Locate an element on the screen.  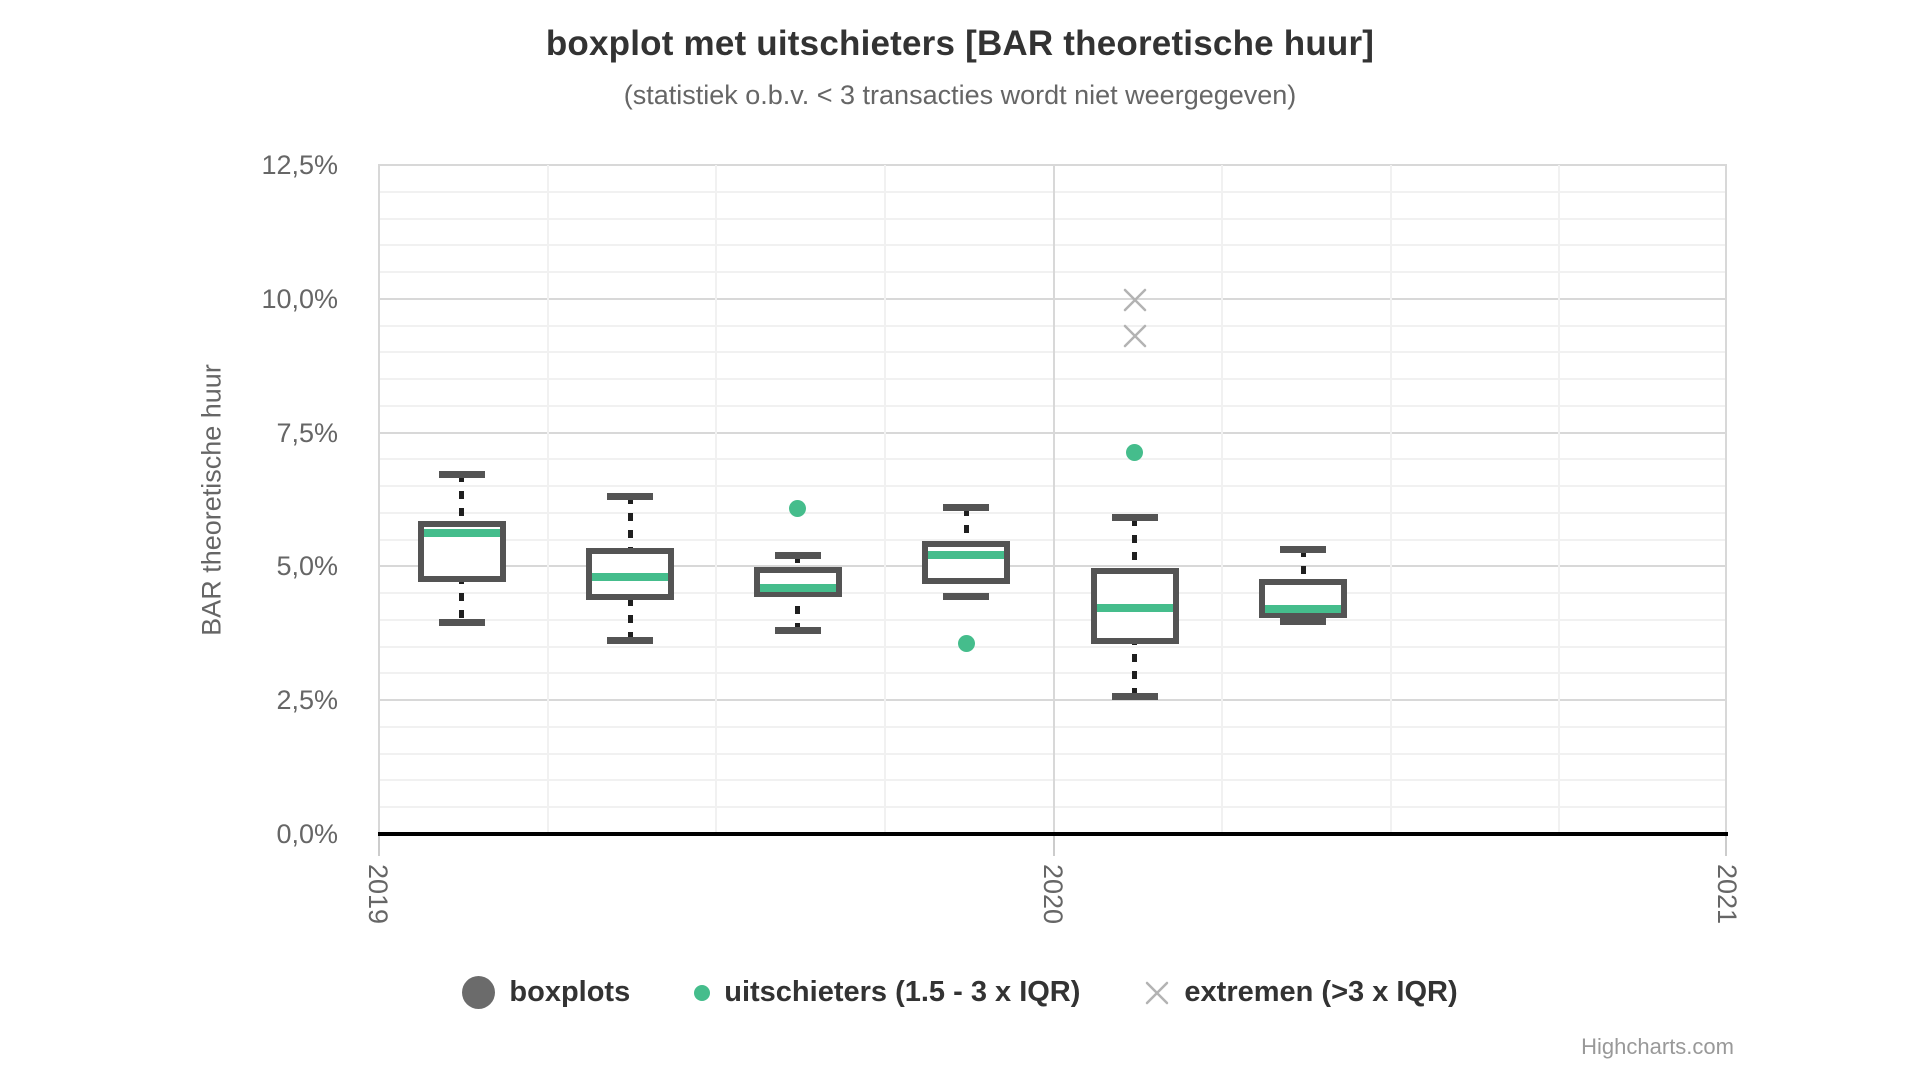
x-axis-tick-label: 2019 is located at coordinates (378, 894).